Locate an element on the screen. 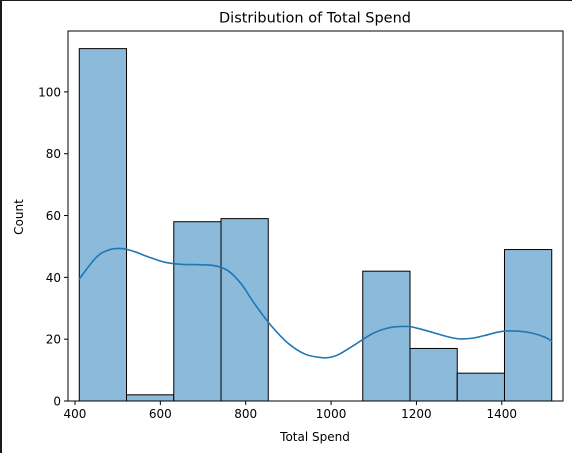  x-ticks: 400 600 800 1000 1200 1400 is located at coordinates (291, 411).